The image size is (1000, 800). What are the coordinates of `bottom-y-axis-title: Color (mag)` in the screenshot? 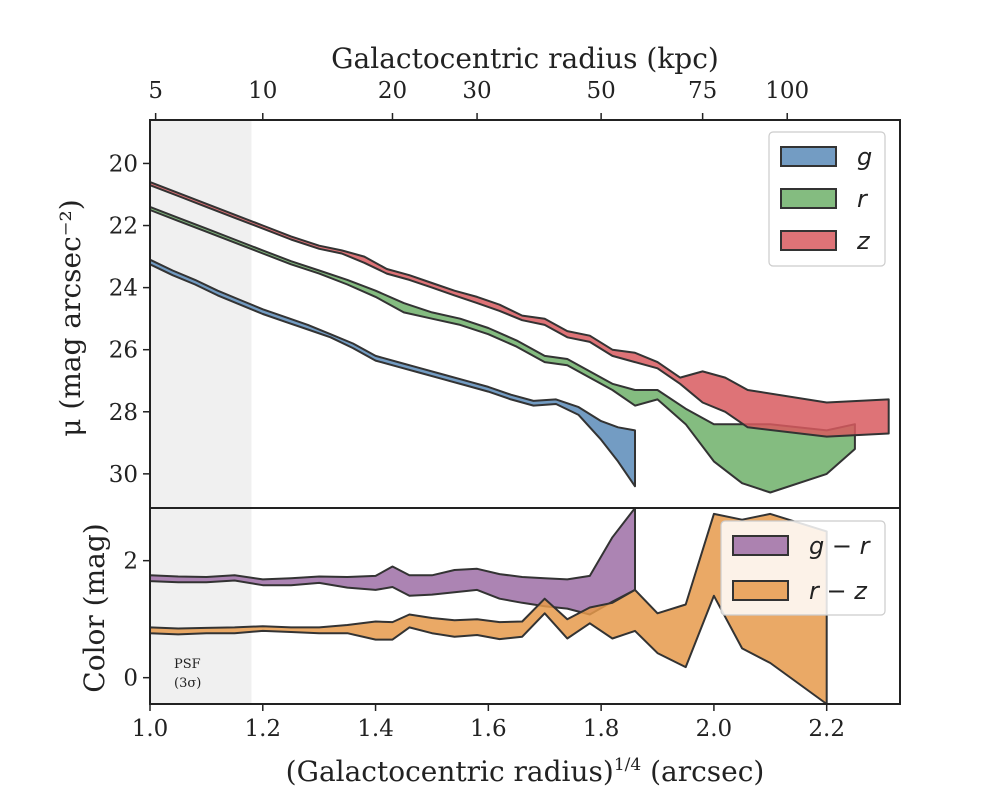 It's located at (94, 607).